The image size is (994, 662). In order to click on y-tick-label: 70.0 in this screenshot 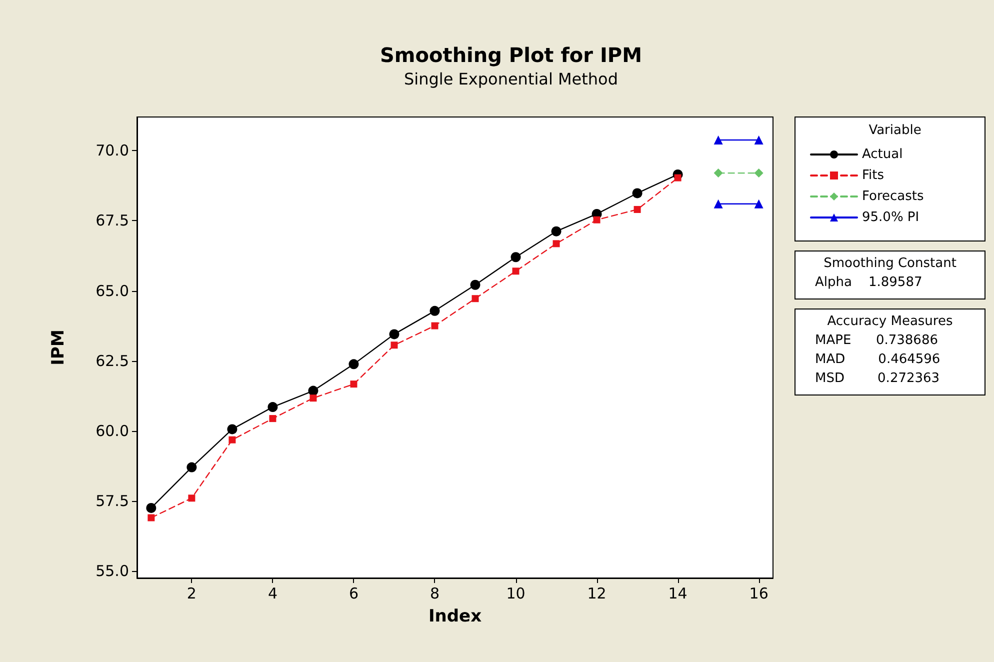, I will do `click(112, 151)`.